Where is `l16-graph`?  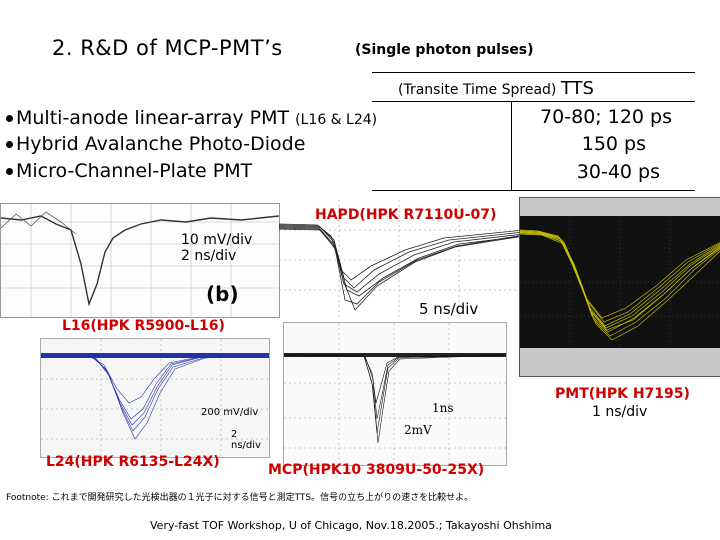
l16-graph is located at coordinates (155, 398).